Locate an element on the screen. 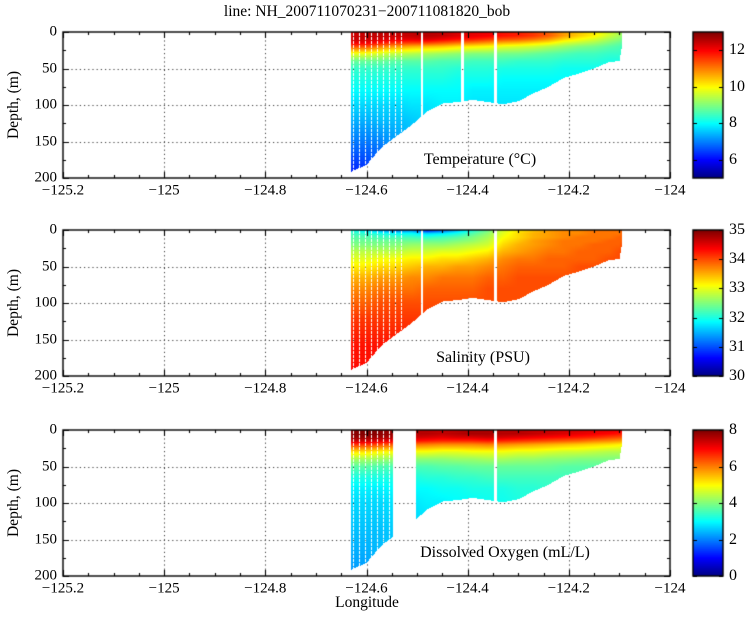 The height and width of the screenshot is (618, 750). colorbar-tick-label: 35 is located at coordinates (737, 229).